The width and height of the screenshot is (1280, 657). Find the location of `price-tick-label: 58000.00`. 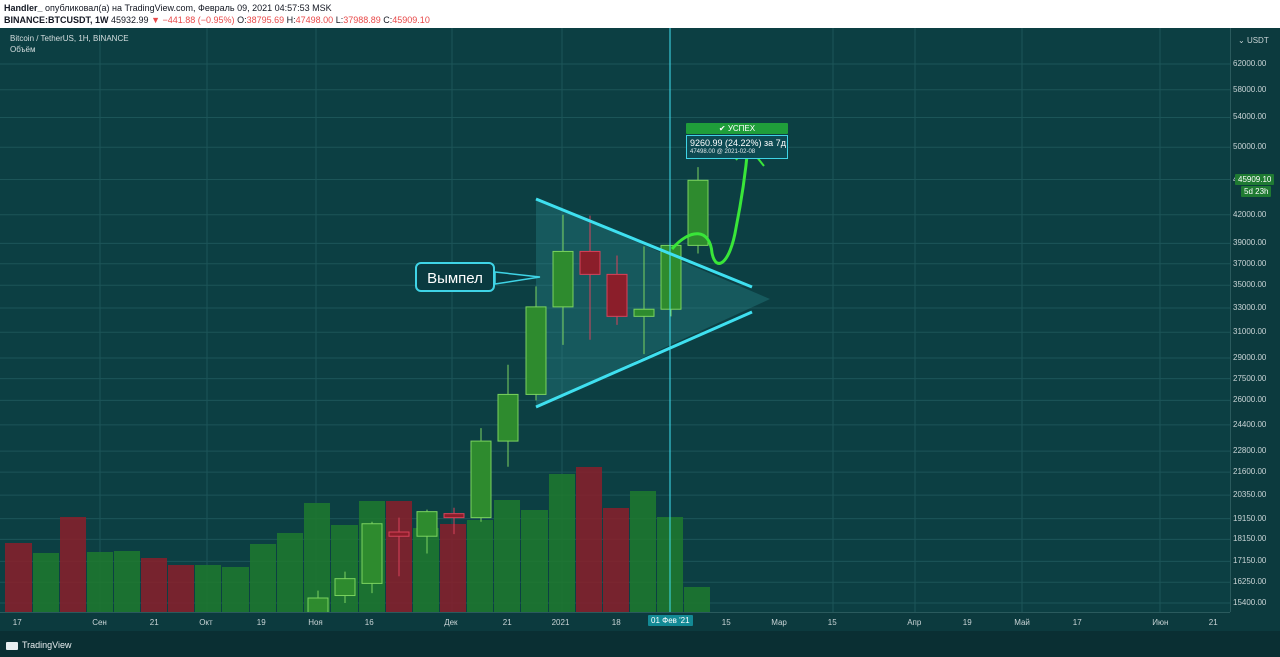

price-tick-label: 58000.00 is located at coordinates (1250, 89).